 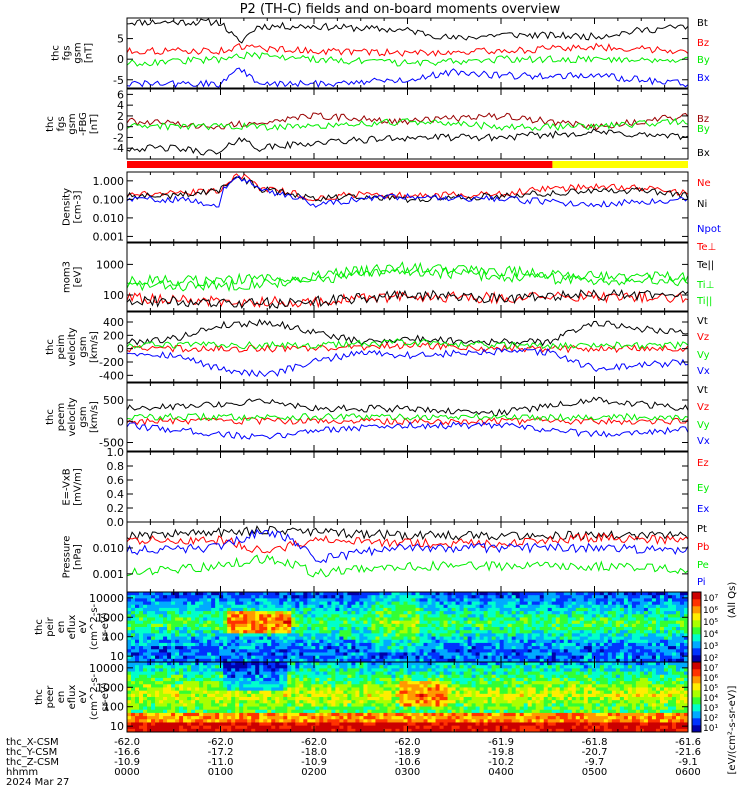 What do you see at coordinates (39, 627) in the screenshot?
I see `y-axis-label: thc` at bounding box center [39, 627].